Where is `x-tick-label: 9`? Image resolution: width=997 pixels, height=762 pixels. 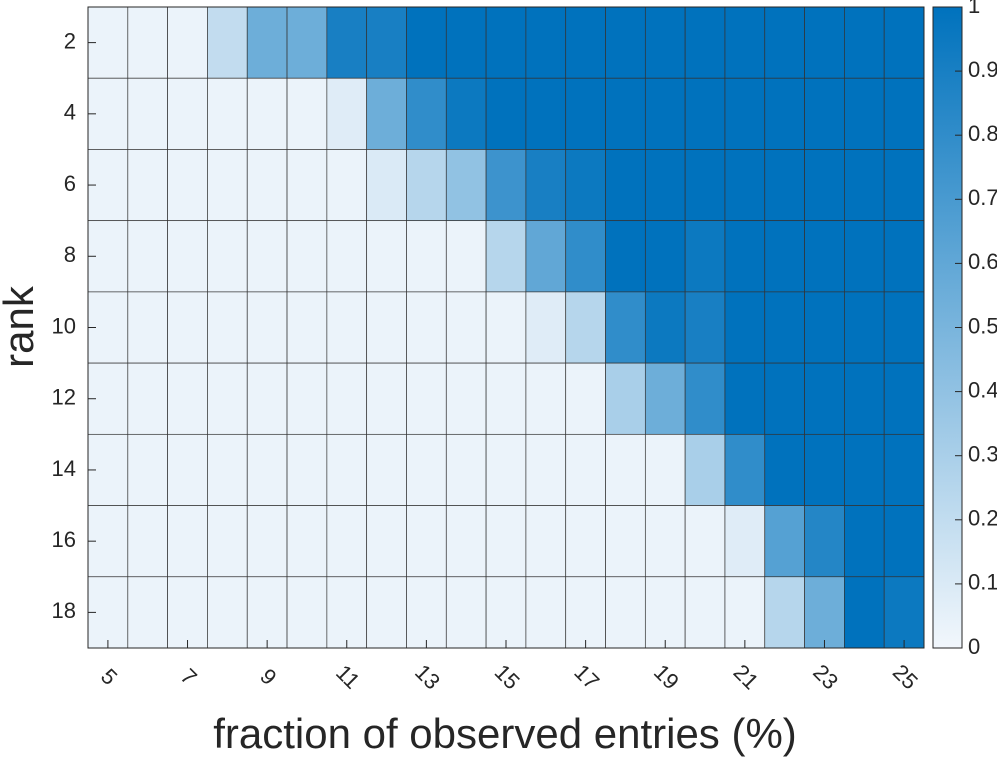 x-tick-label: 9 is located at coordinates (268, 677).